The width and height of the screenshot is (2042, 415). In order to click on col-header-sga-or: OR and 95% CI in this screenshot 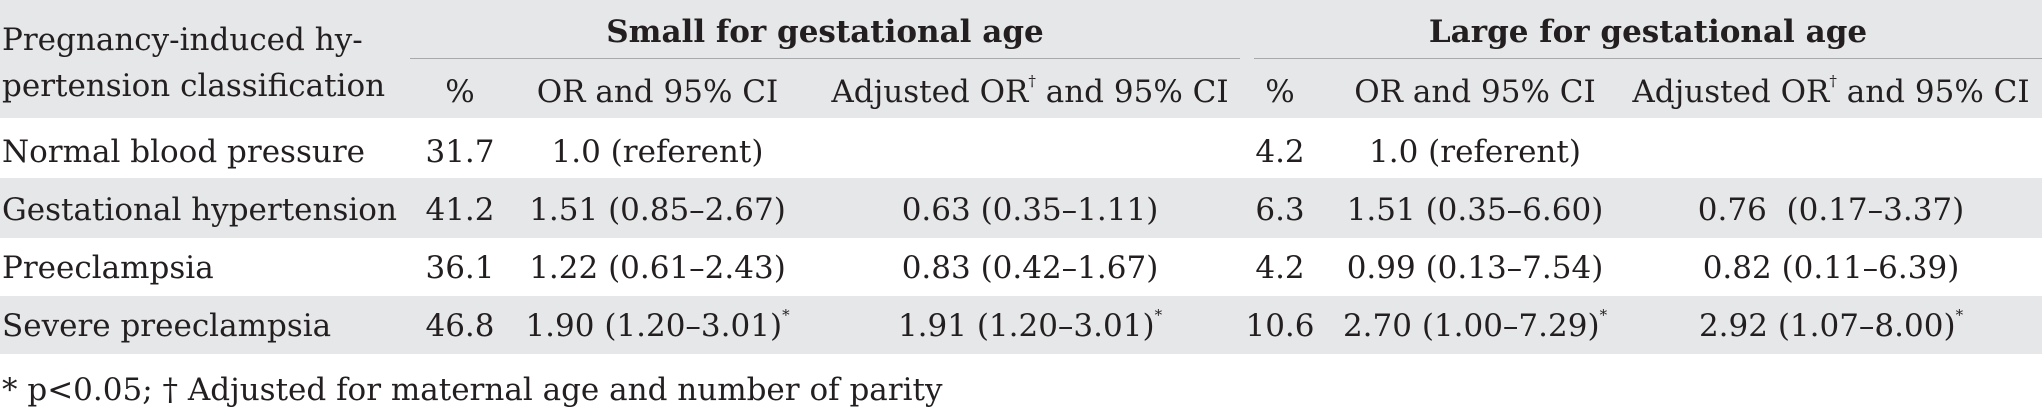, I will do `click(657, 92)`.